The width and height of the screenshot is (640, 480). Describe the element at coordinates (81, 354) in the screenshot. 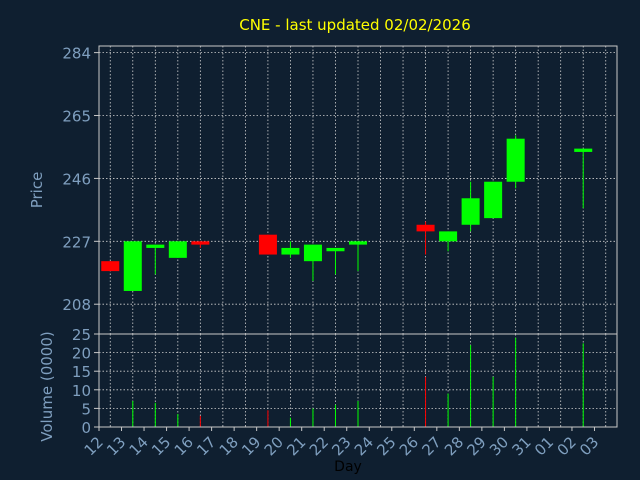

I see `volume-tick-label: 20` at that location.